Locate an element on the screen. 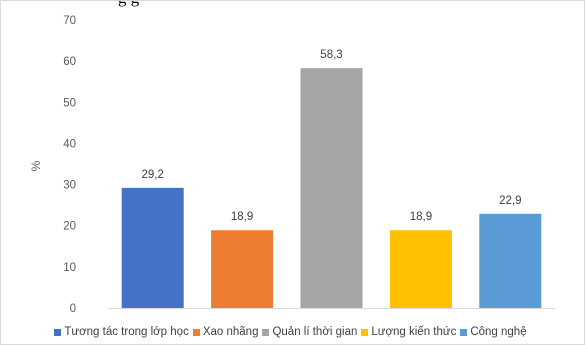  y-tick-label: 20 is located at coordinates (69, 227).